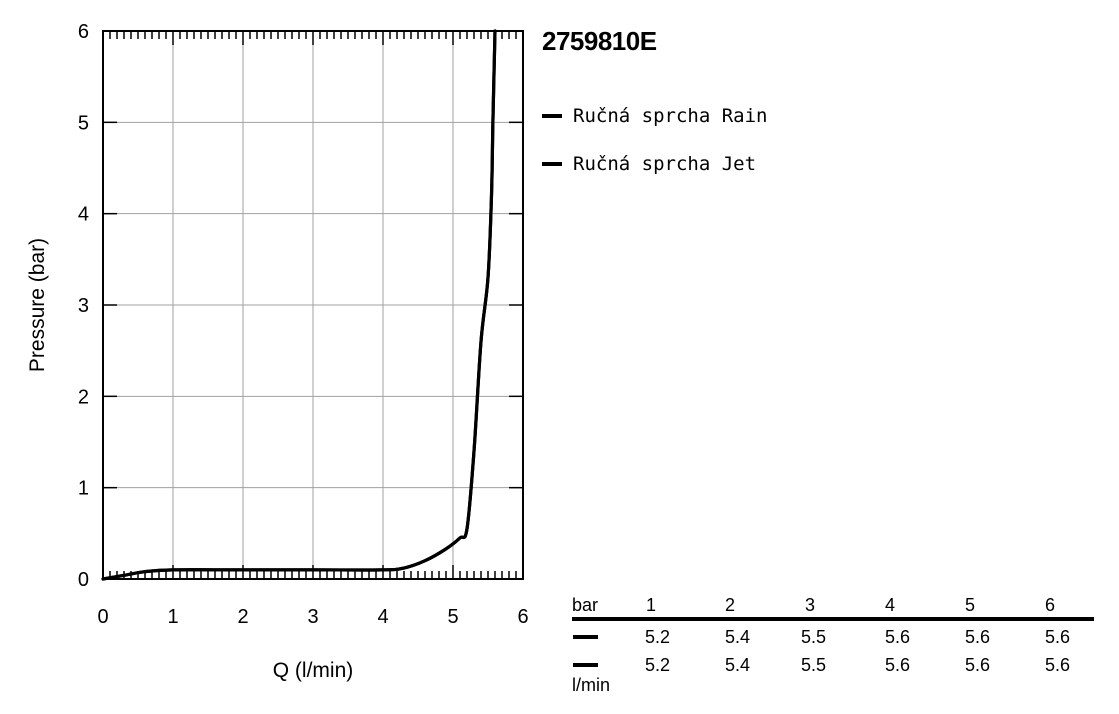 This screenshot has width=1119, height=714. Describe the element at coordinates (585, 665) in the screenshot. I see `row-swatch-jet` at that location.